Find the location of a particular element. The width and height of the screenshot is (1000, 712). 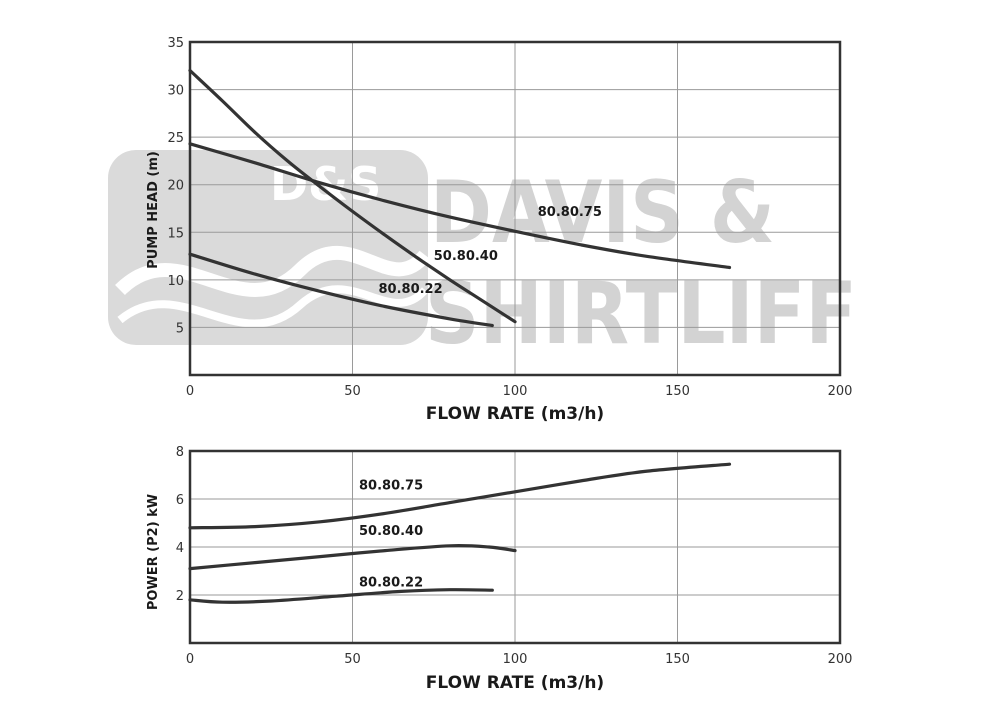

brand-line-1: DAVIS & is located at coordinates (602, 213).